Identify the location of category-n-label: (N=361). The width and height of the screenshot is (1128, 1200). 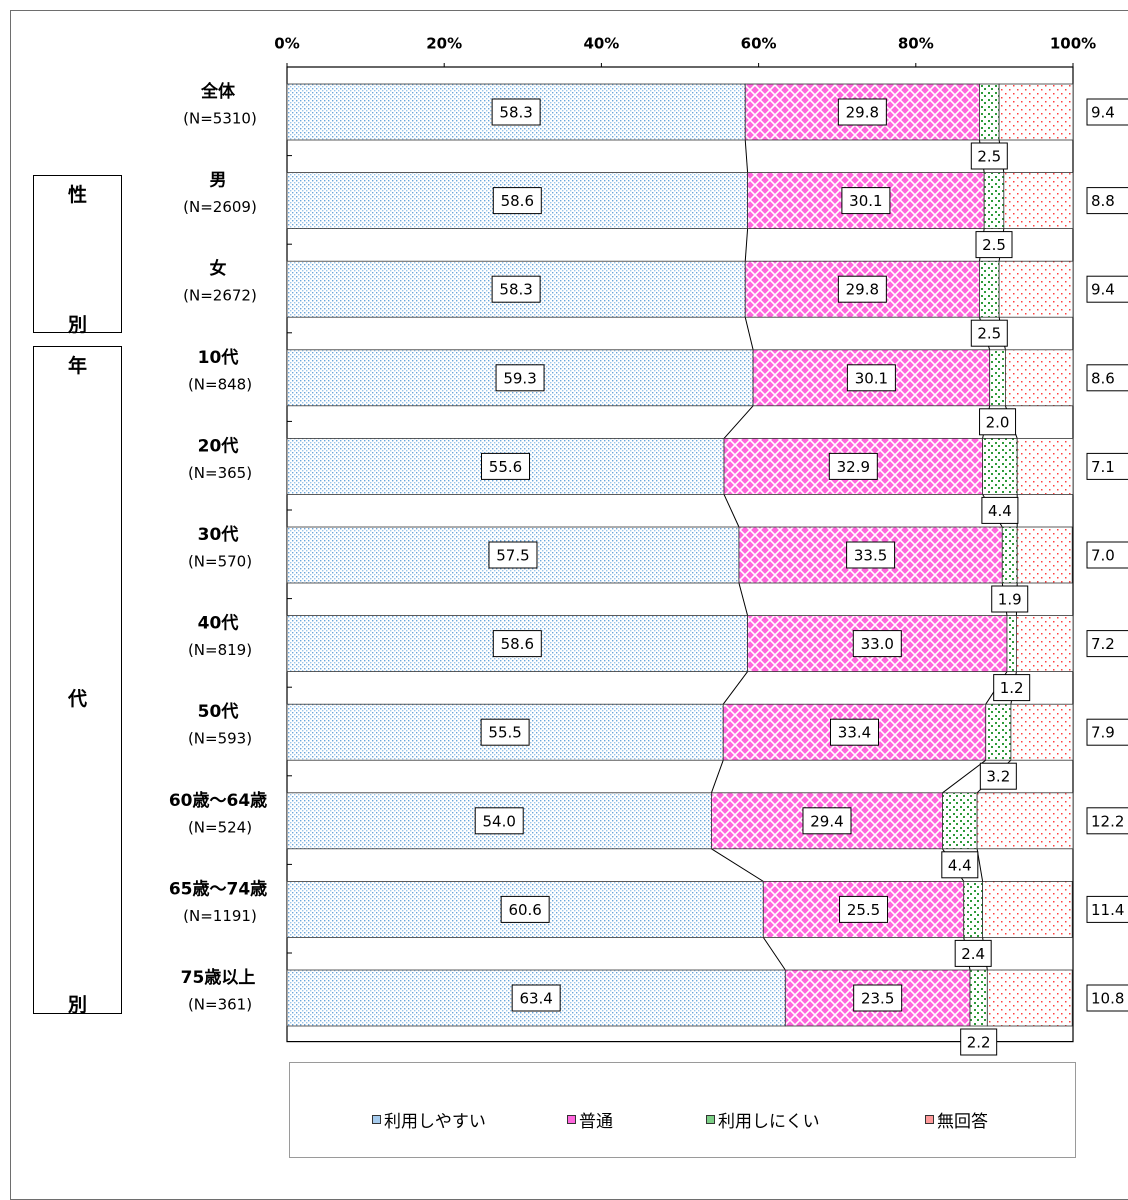
(220, 1005).